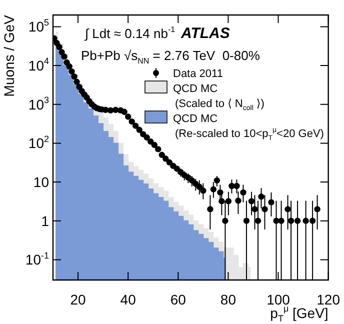 The width and height of the screenshot is (344, 324). I want to click on legend-label: Data 2011, so click(198, 74).